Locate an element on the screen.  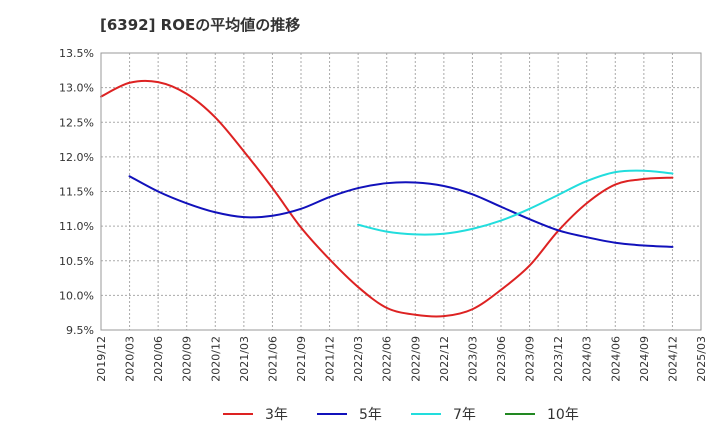
x-tick-label: 2022/12 is located at coordinates (444, 359).